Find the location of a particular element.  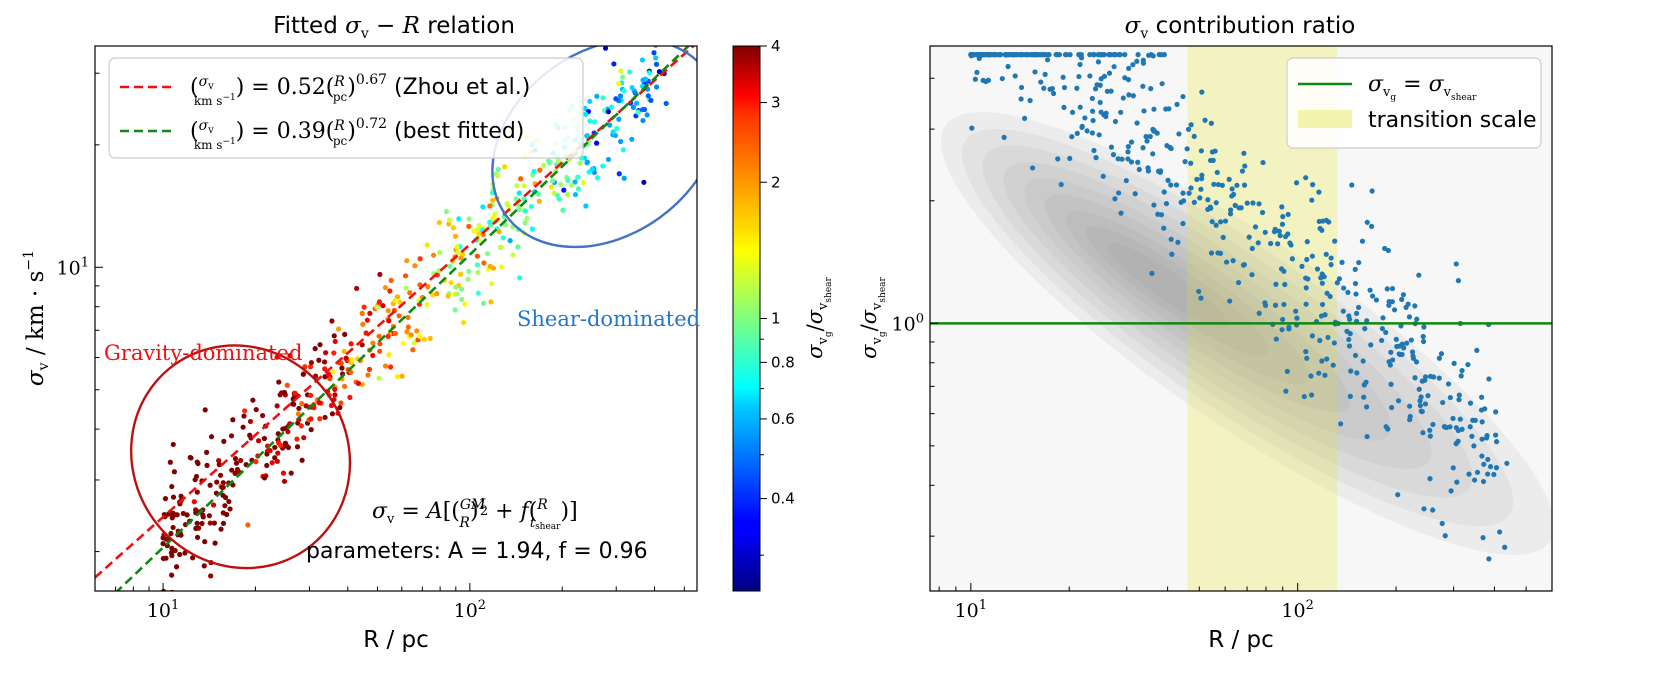

kde-contour-level is located at coordinates (1187, 297).